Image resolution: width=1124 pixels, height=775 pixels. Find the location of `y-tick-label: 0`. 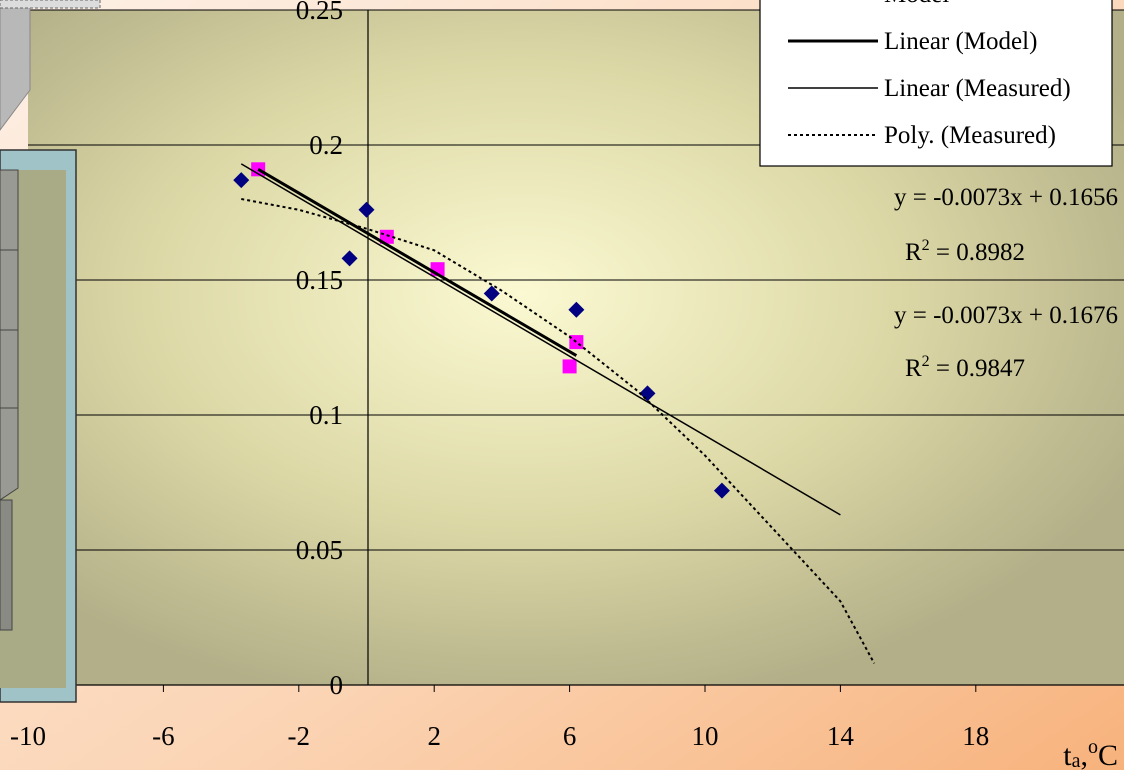

y-tick-label: 0 is located at coordinates (337, 685).